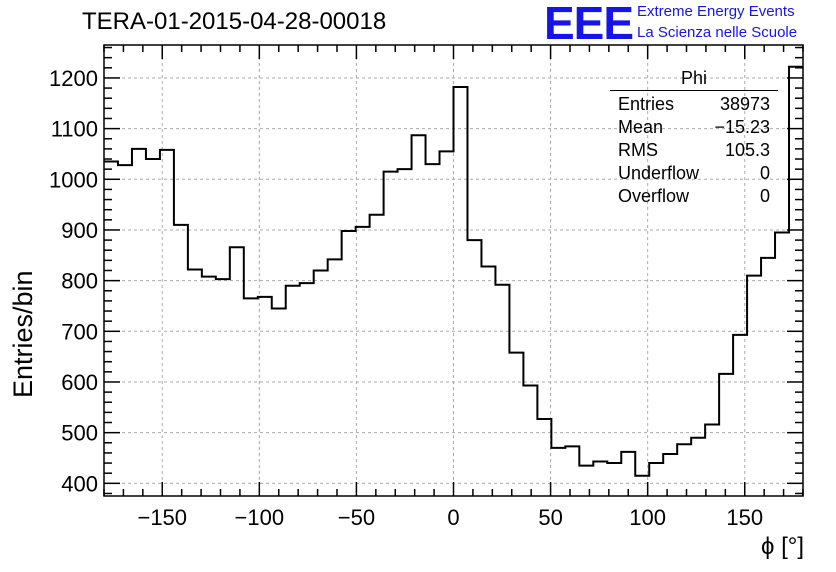  I want to click on y-tick-label: 900, so click(79, 230).